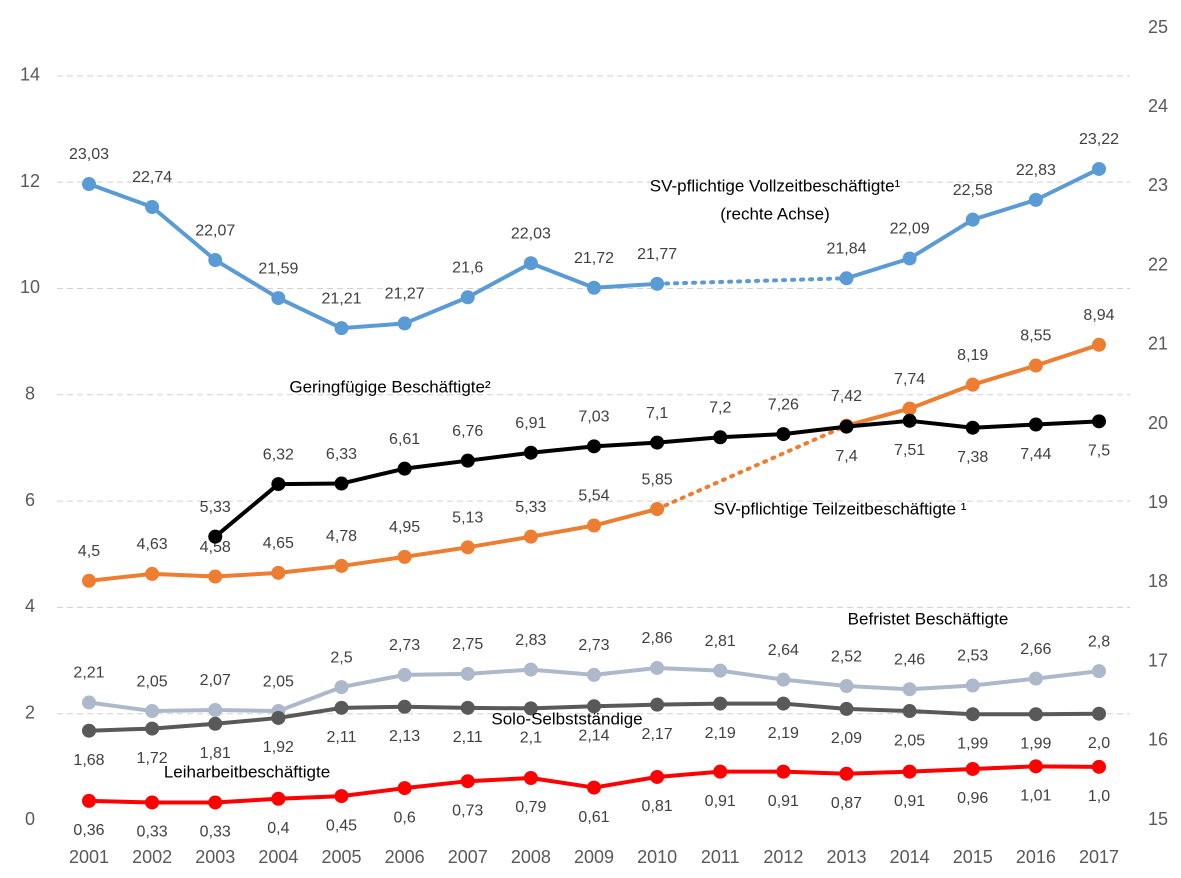  I want to click on data-label: 2,81, so click(720, 641).